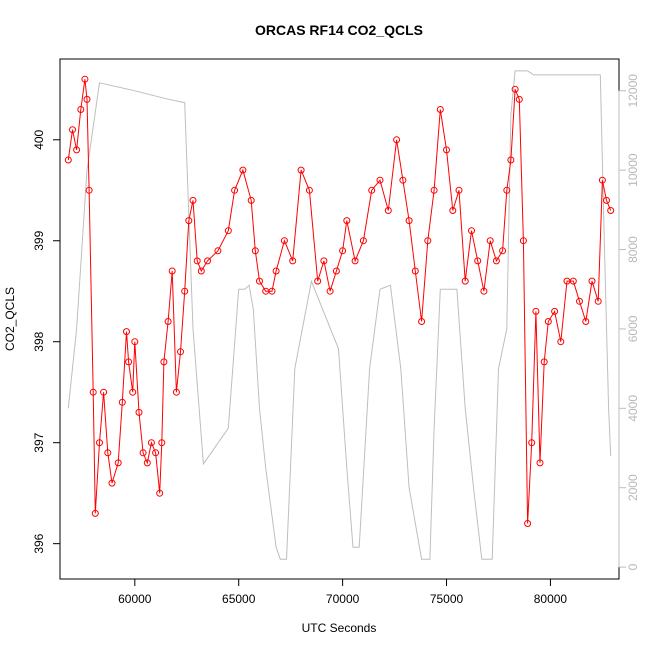 This screenshot has height=650, width=650. I want to click on y-tick-label: 398, so click(39, 341).